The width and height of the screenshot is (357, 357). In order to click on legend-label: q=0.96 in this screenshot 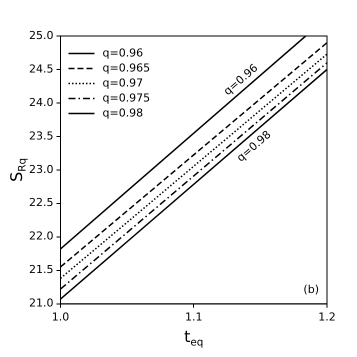, I will do `click(123, 53)`.